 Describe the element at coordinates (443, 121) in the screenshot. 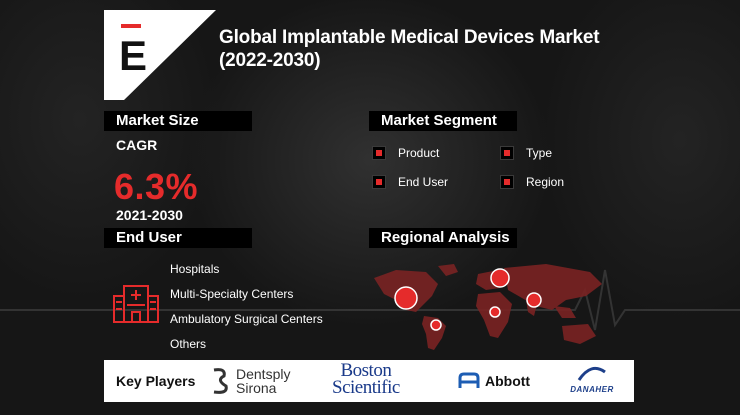

I see `market-segment-header: Market Segment` at that location.